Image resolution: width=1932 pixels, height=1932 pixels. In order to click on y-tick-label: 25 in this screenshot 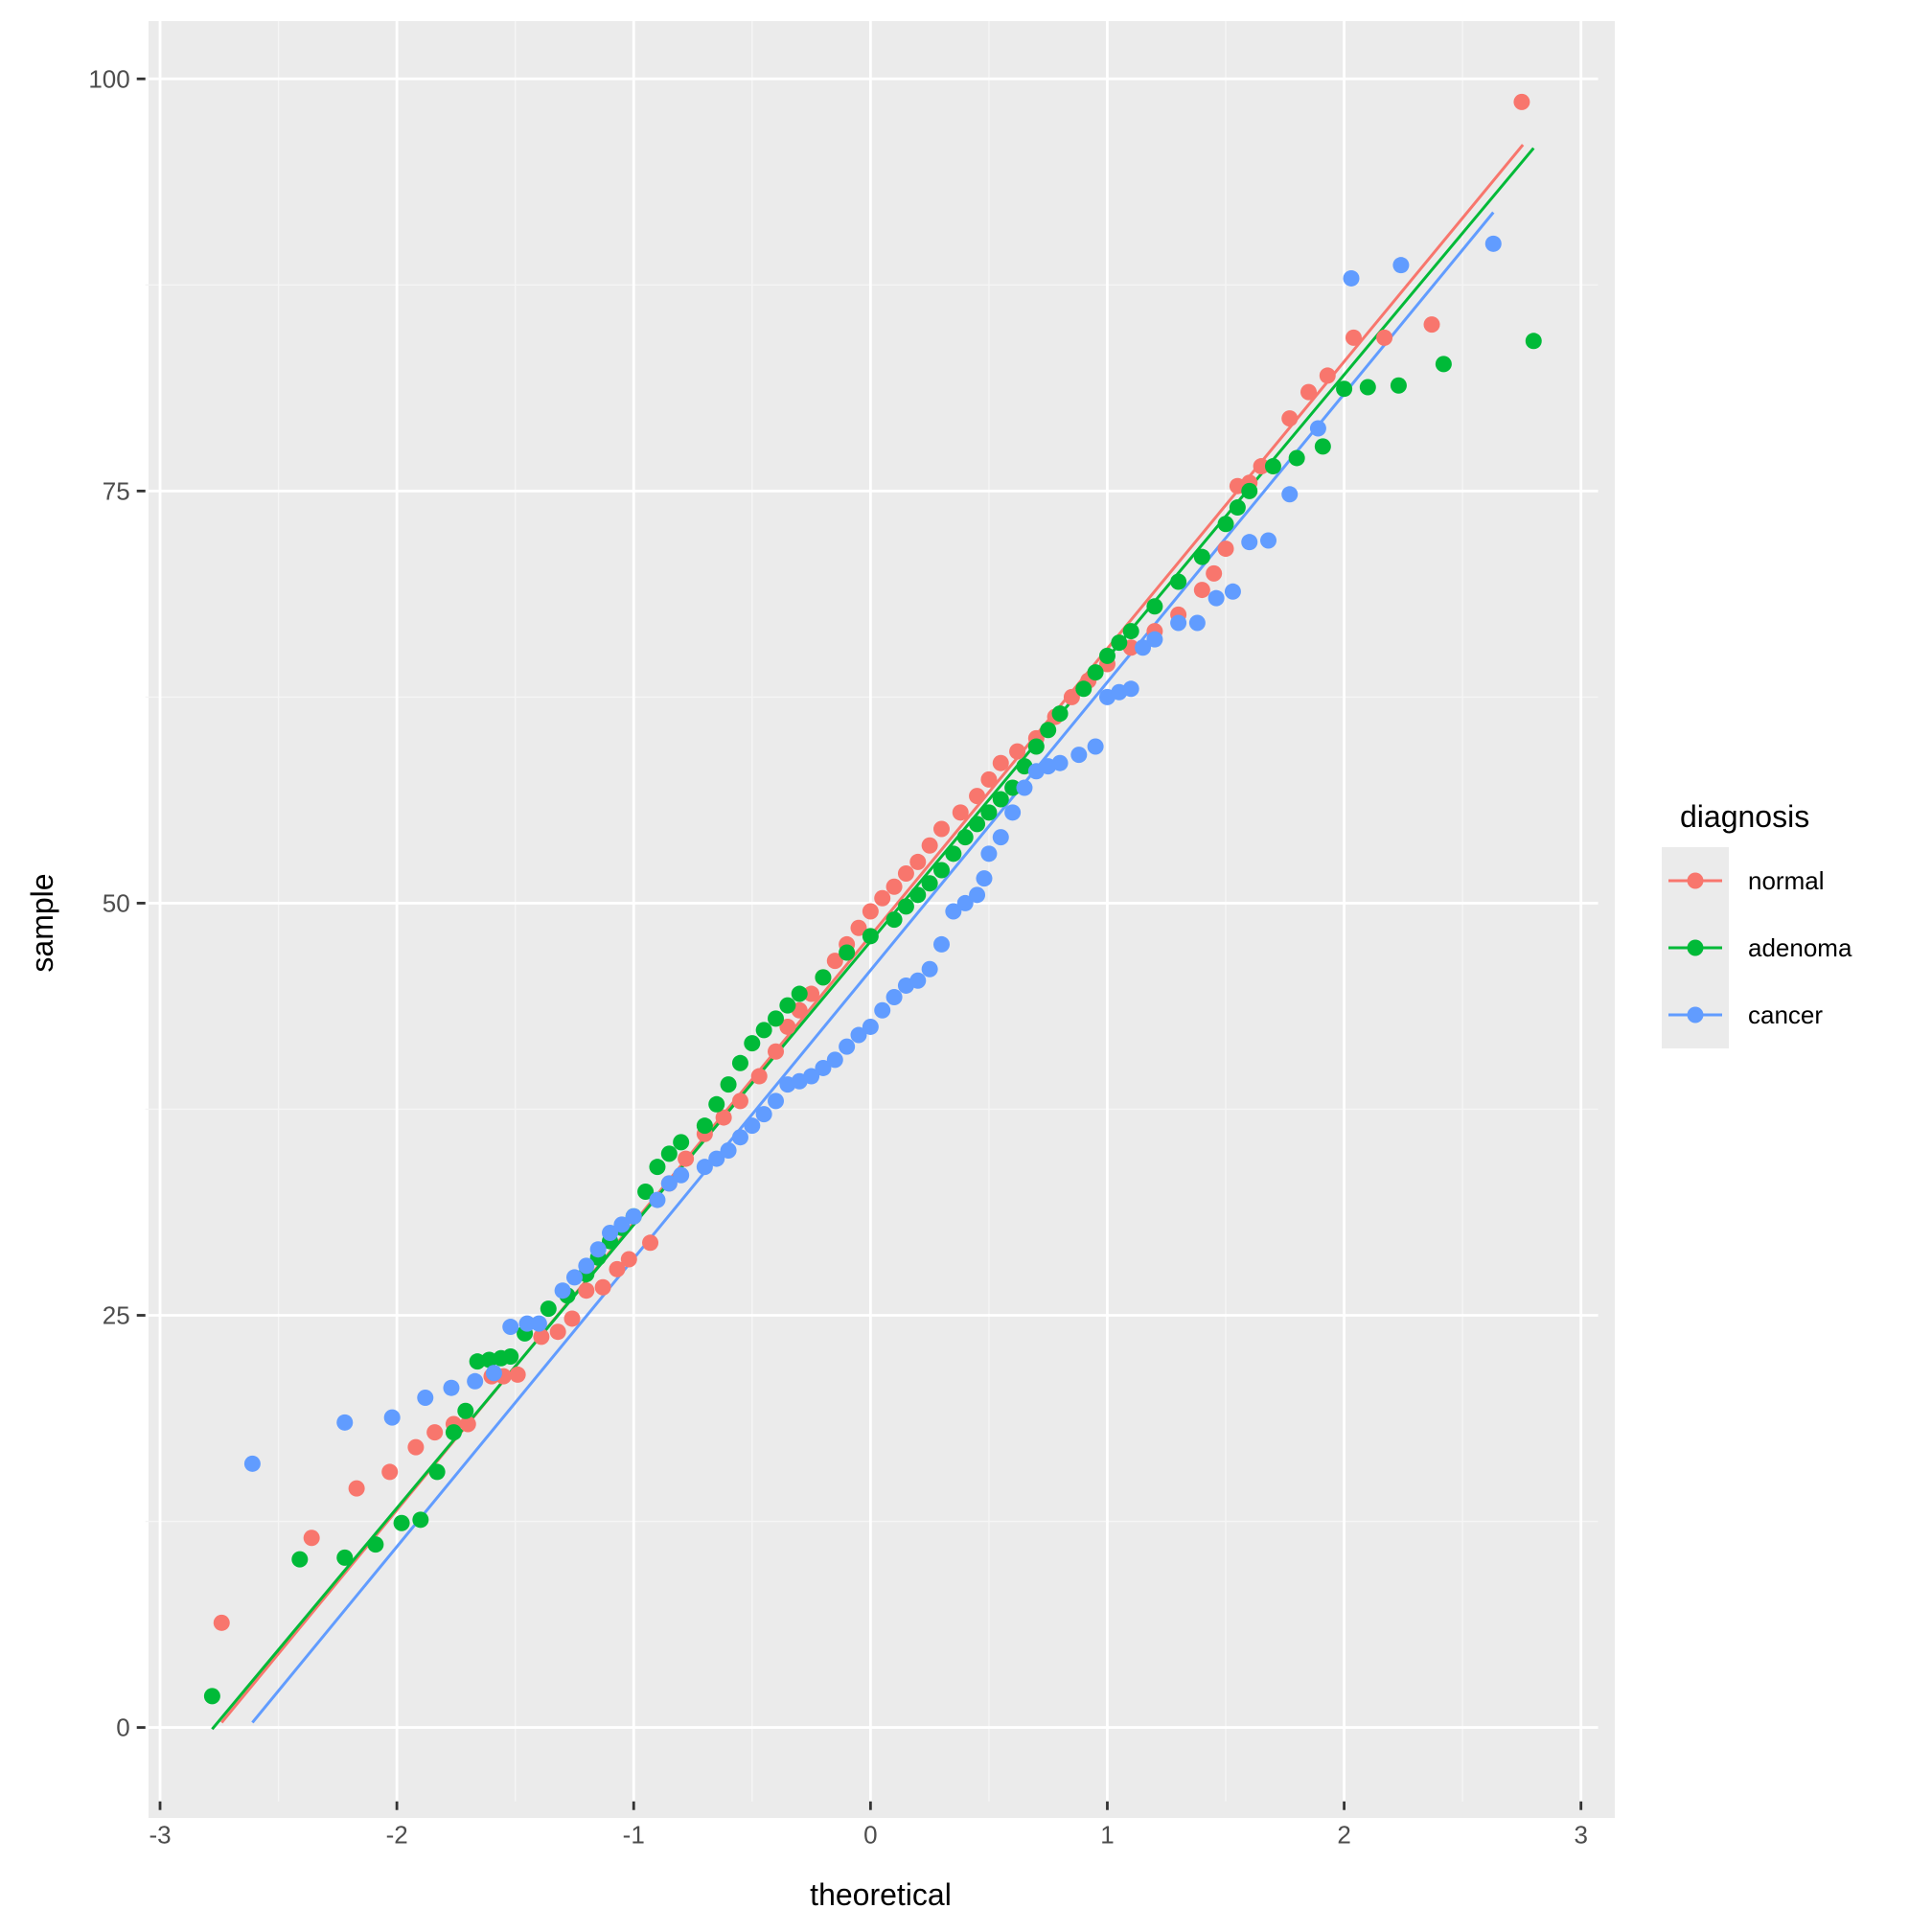, I will do `click(116, 1315)`.